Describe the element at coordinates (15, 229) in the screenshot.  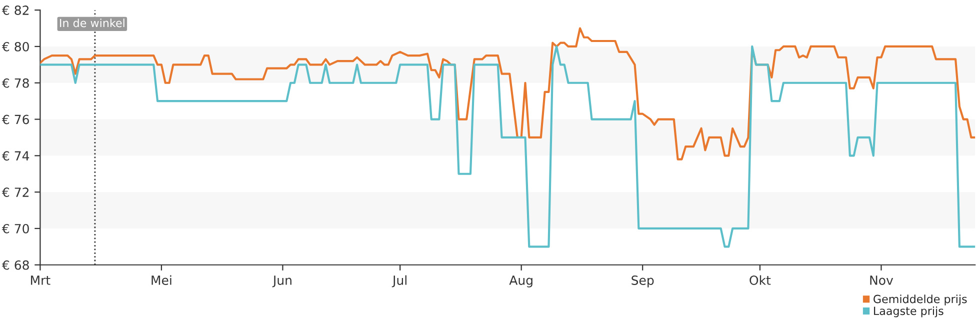
I see `y-tick-label: € 70` at that location.